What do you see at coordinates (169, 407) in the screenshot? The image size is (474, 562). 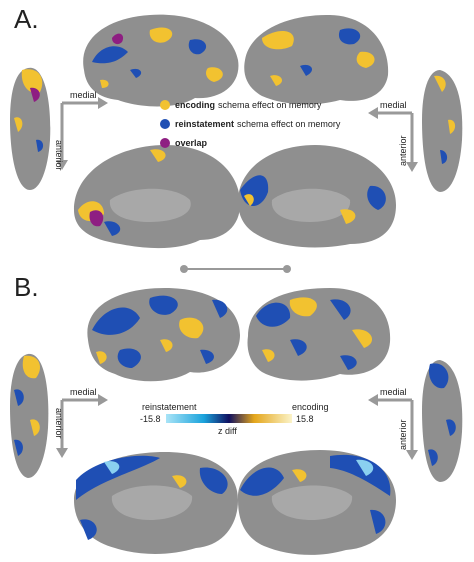 I see `colorbar-left-label: reinstatement` at bounding box center [169, 407].